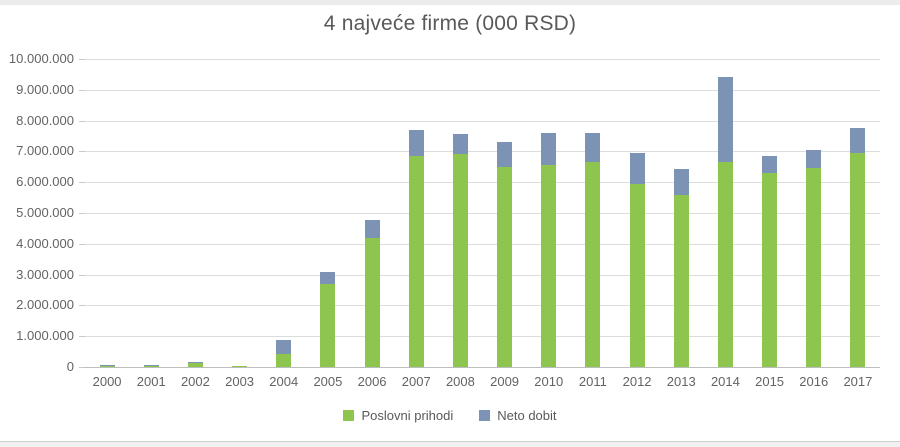  I want to click on x-axis-tick-label: 2008, so click(460, 381).